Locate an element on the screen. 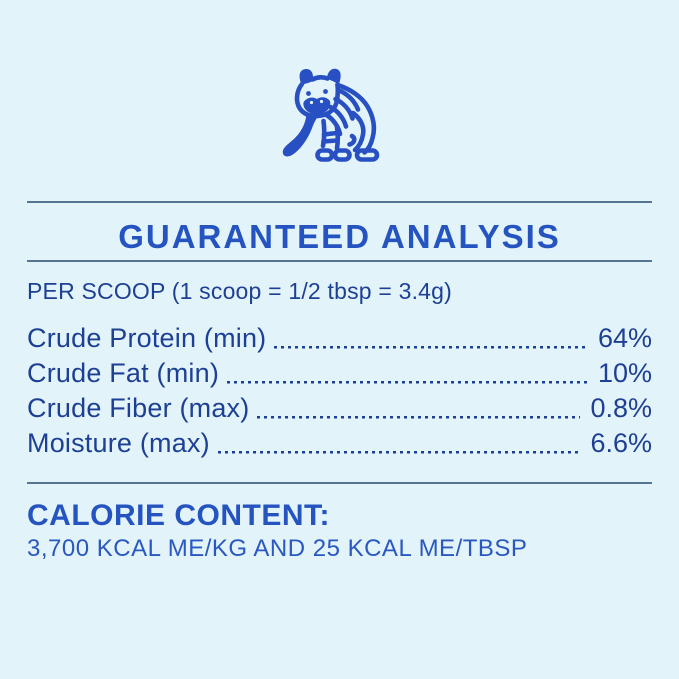 Image resolution: width=679 pixels, height=679 pixels. analysis-row-value: 10% is located at coordinates (624, 373).